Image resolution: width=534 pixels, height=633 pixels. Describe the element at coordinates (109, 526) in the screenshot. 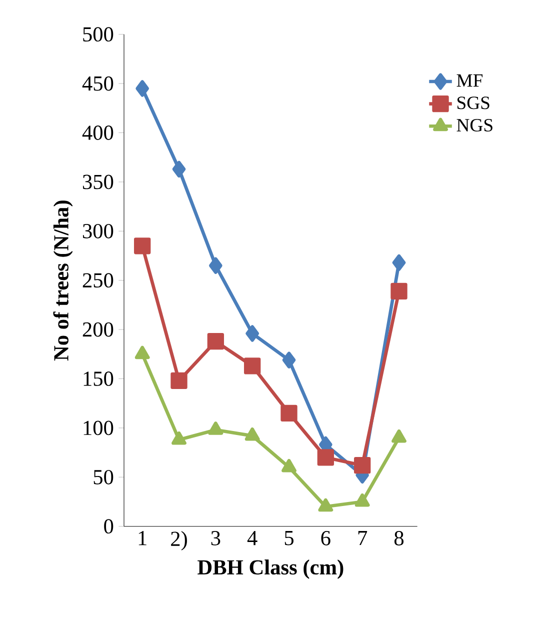

I see `y-tick-label: 0` at that location.